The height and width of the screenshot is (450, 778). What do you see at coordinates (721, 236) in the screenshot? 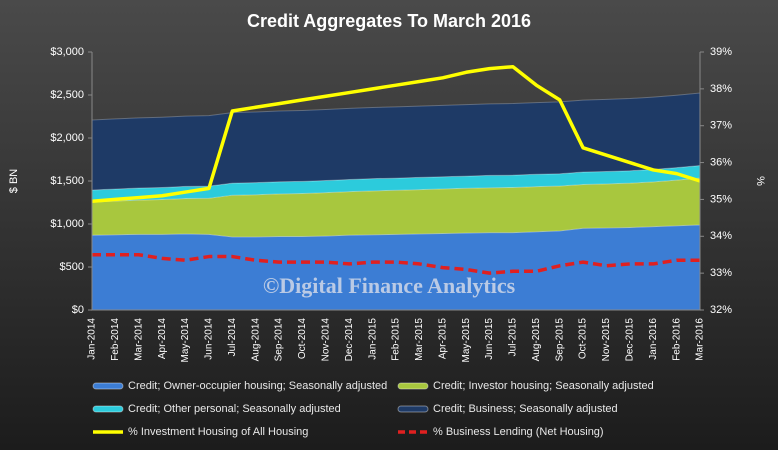
I see `y2-tick-label: 34%` at bounding box center [721, 236].